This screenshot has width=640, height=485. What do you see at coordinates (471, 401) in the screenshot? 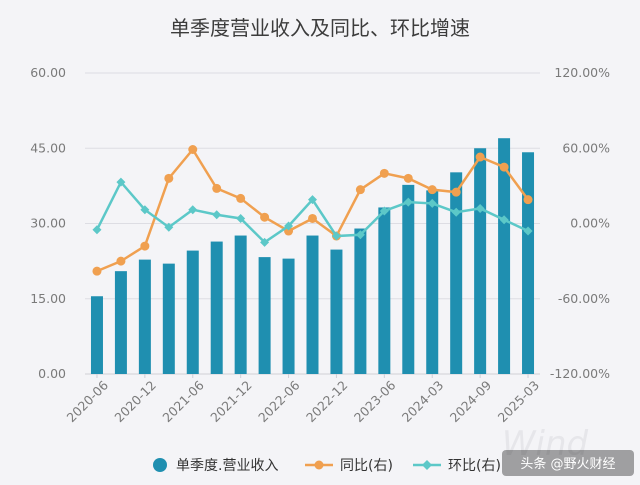
I see `x-tick-label: 2024-09` at bounding box center [471, 401].